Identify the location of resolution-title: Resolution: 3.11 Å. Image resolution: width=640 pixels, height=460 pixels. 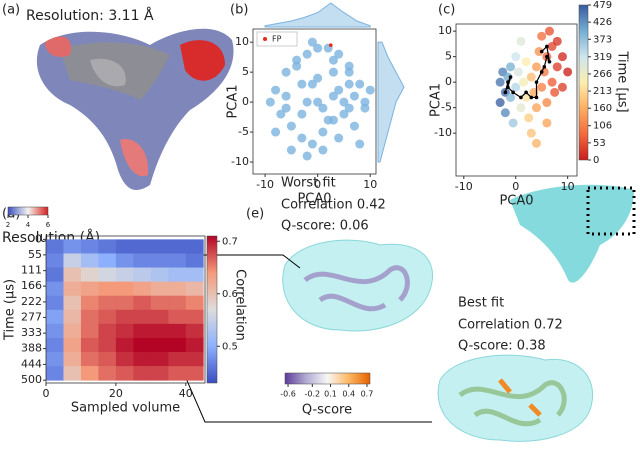
(90, 15).